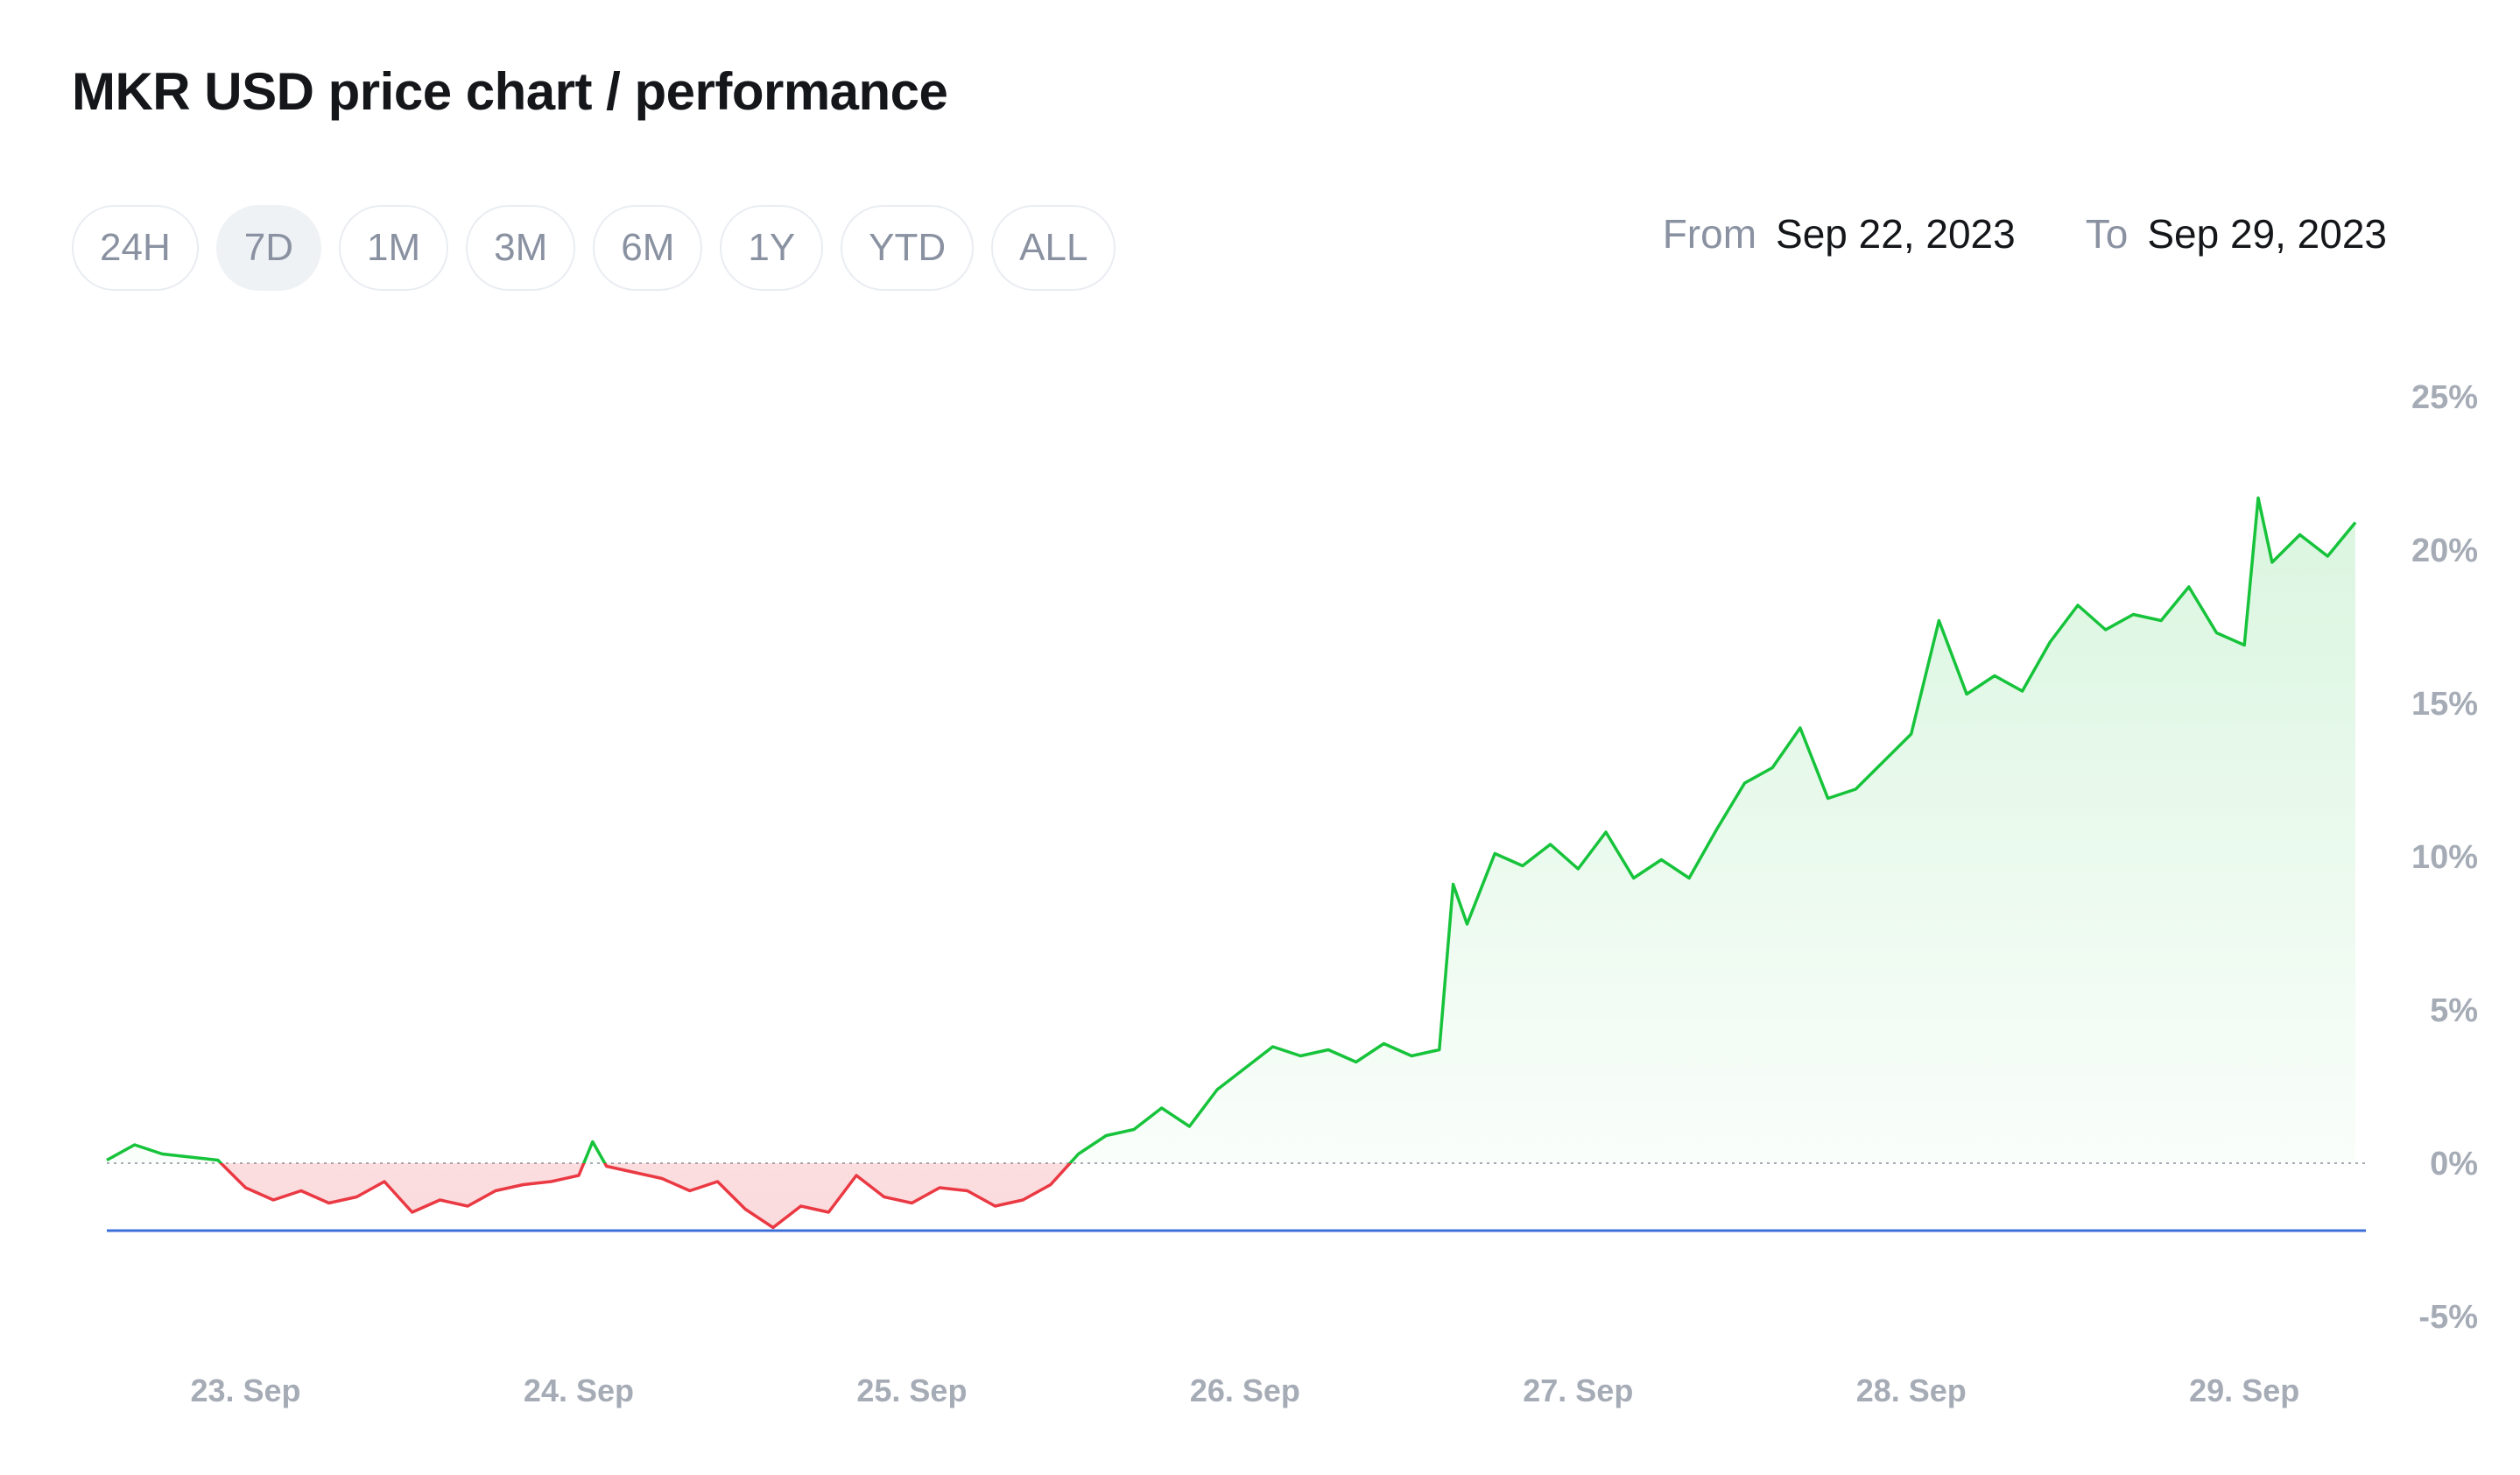 This screenshot has height=1475, width=2520. What do you see at coordinates (1231, 1195) in the screenshot?
I see `area-fill-below-baseline` at bounding box center [1231, 1195].